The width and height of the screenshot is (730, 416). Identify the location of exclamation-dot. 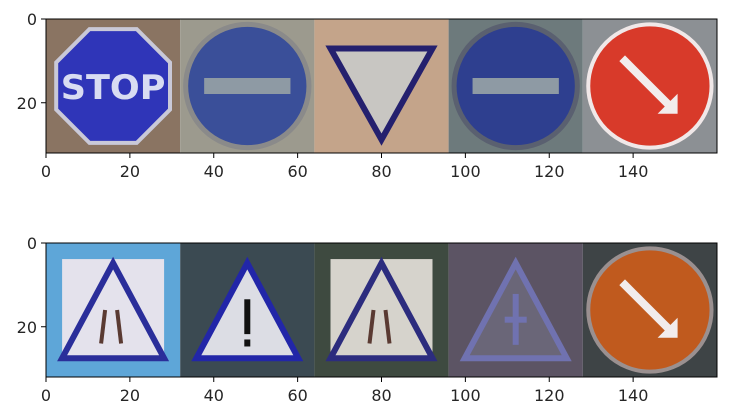
(247, 343).